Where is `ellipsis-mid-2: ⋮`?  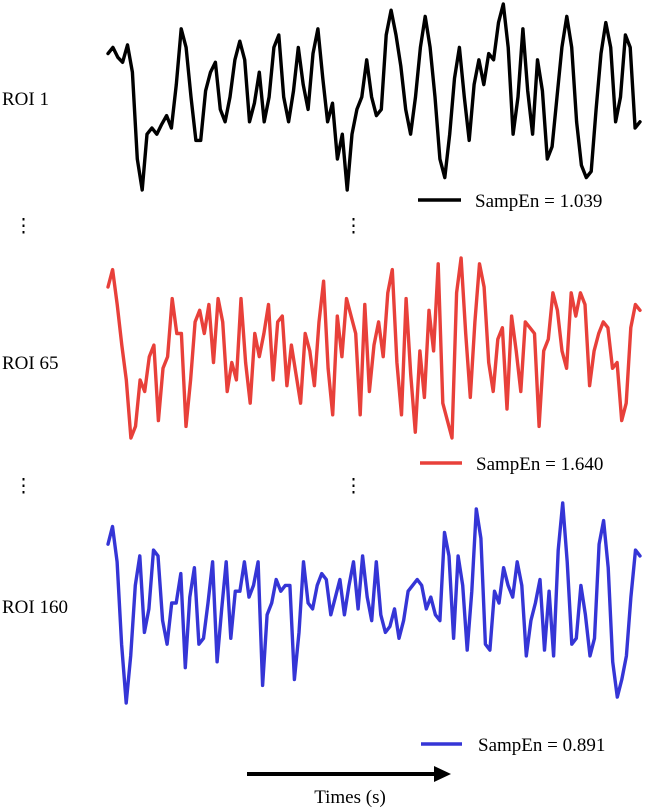 ellipsis-mid-2: ⋮ is located at coordinates (353, 486).